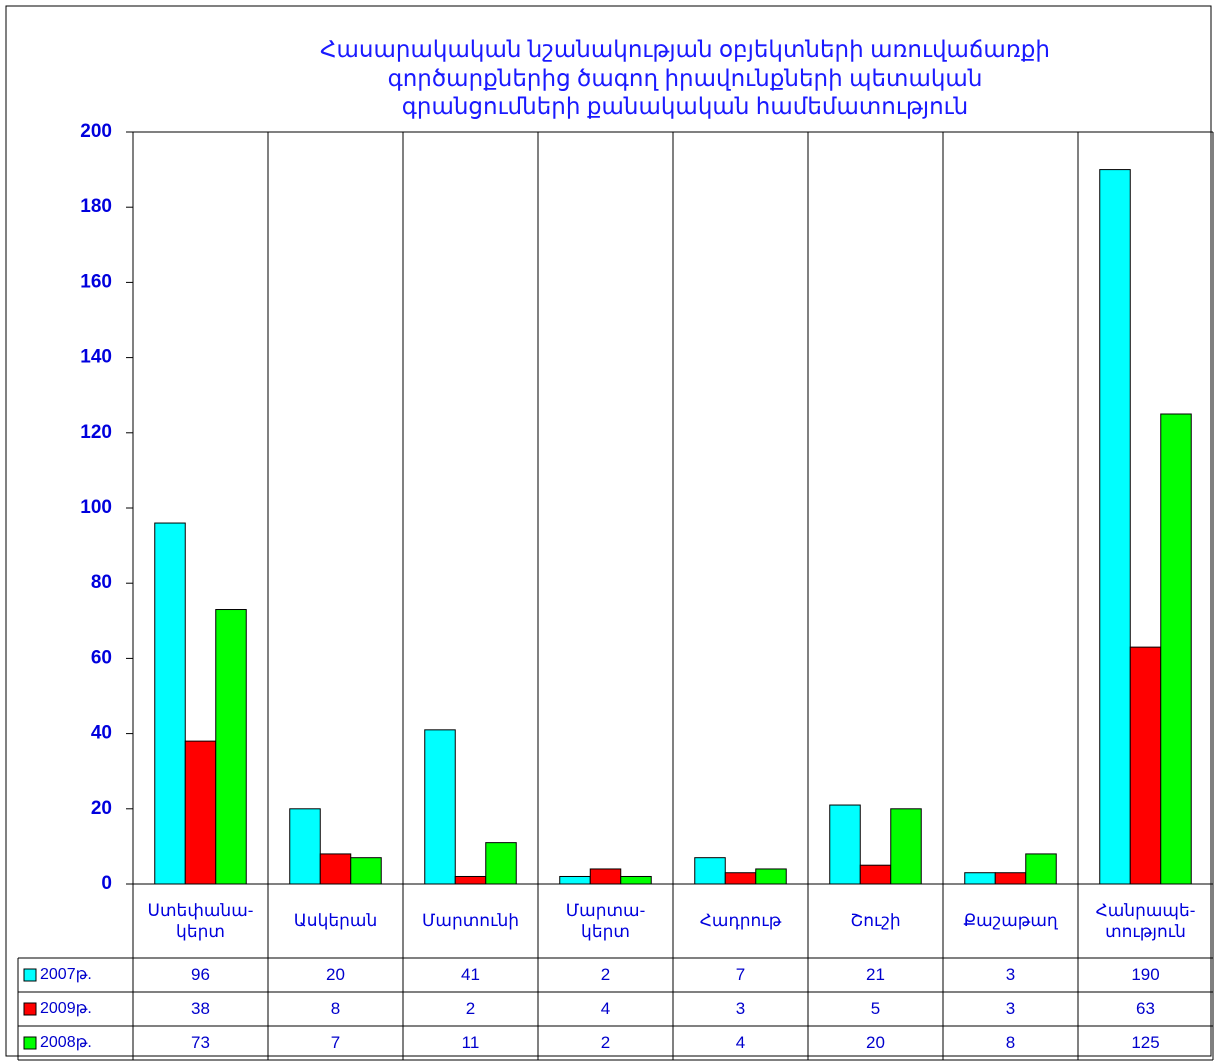 The width and height of the screenshot is (1217, 1062). Describe the element at coordinates (101, 657) in the screenshot. I see `y-tick-label: 60` at that location.